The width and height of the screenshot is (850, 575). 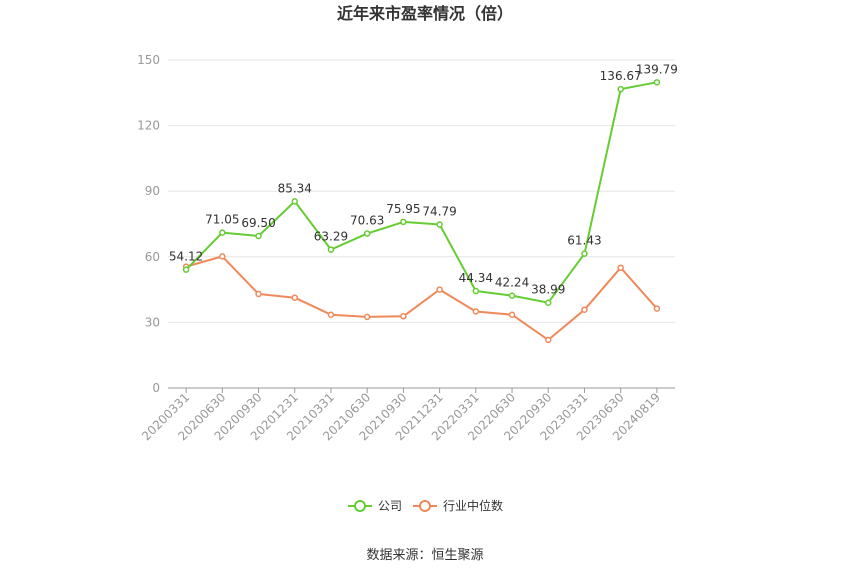 I want to click on legend: 公司 行业中位数, so click(x=425, y=505).